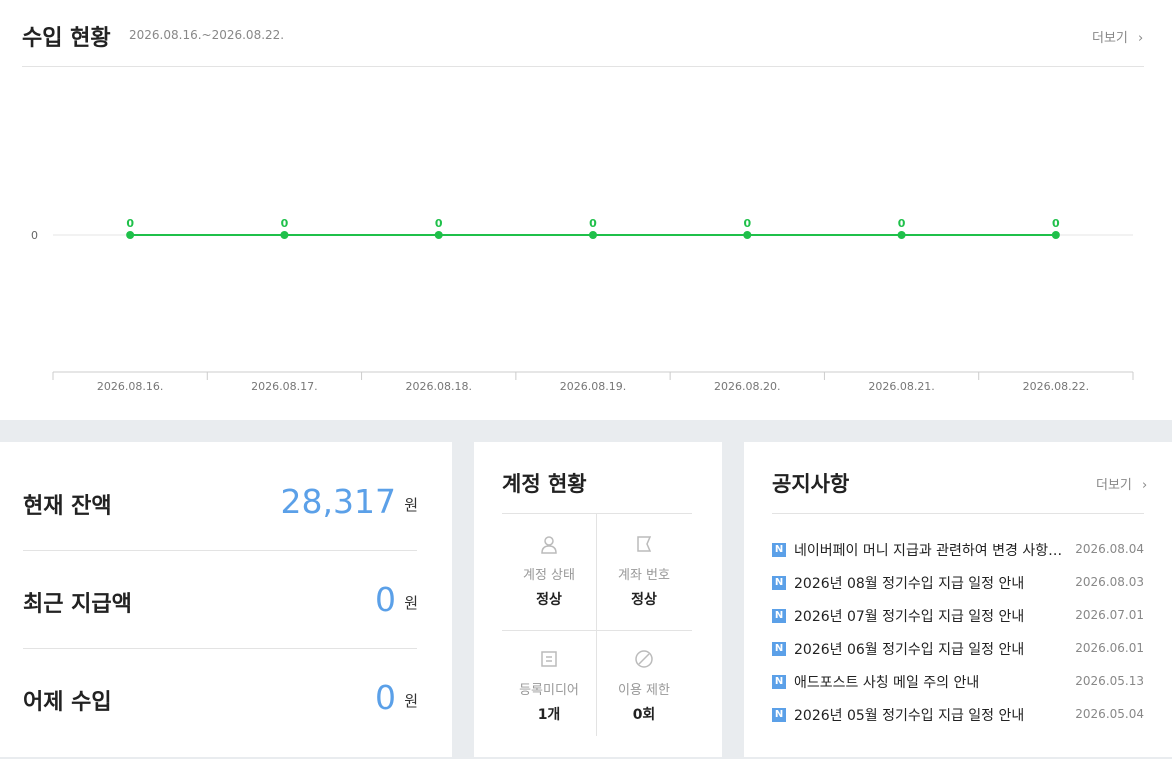 The width and height of the screenshot is (1172, 759). Describe the element at coordinates (438, 386) in the screenshot. I see `x-tick-label: 2026.08.18.` at that location.